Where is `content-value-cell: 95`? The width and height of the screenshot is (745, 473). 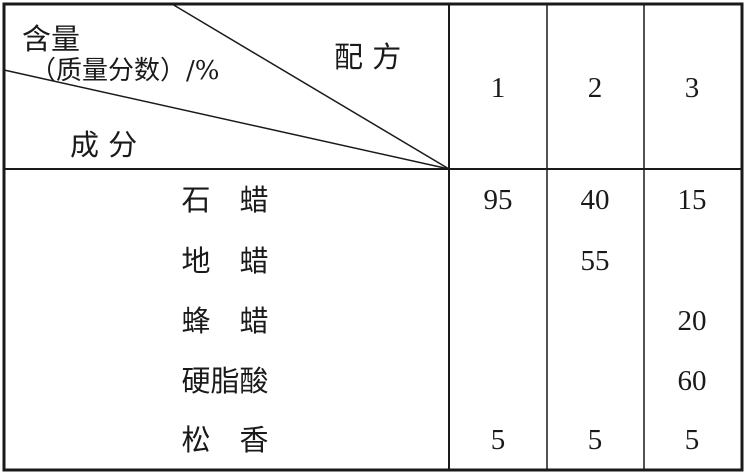
content-value-cell: 95 is located at coordinates (498, 200).